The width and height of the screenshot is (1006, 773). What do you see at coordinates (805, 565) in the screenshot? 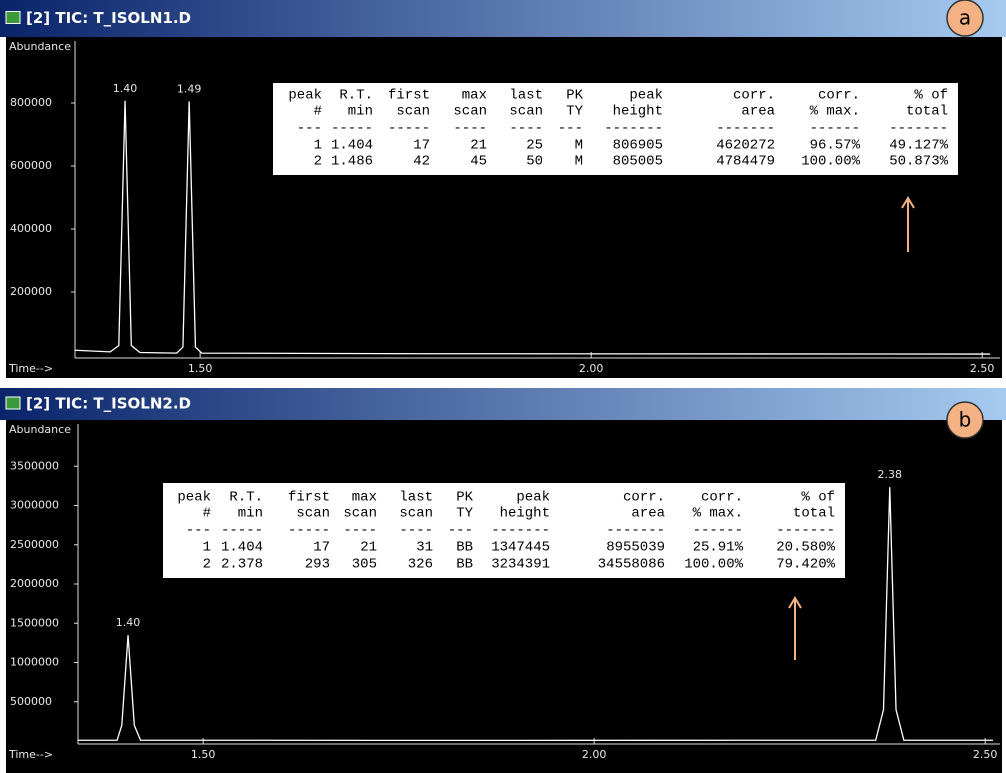
I see `table-cell: 79.420%` at bounding box center [805, 565].